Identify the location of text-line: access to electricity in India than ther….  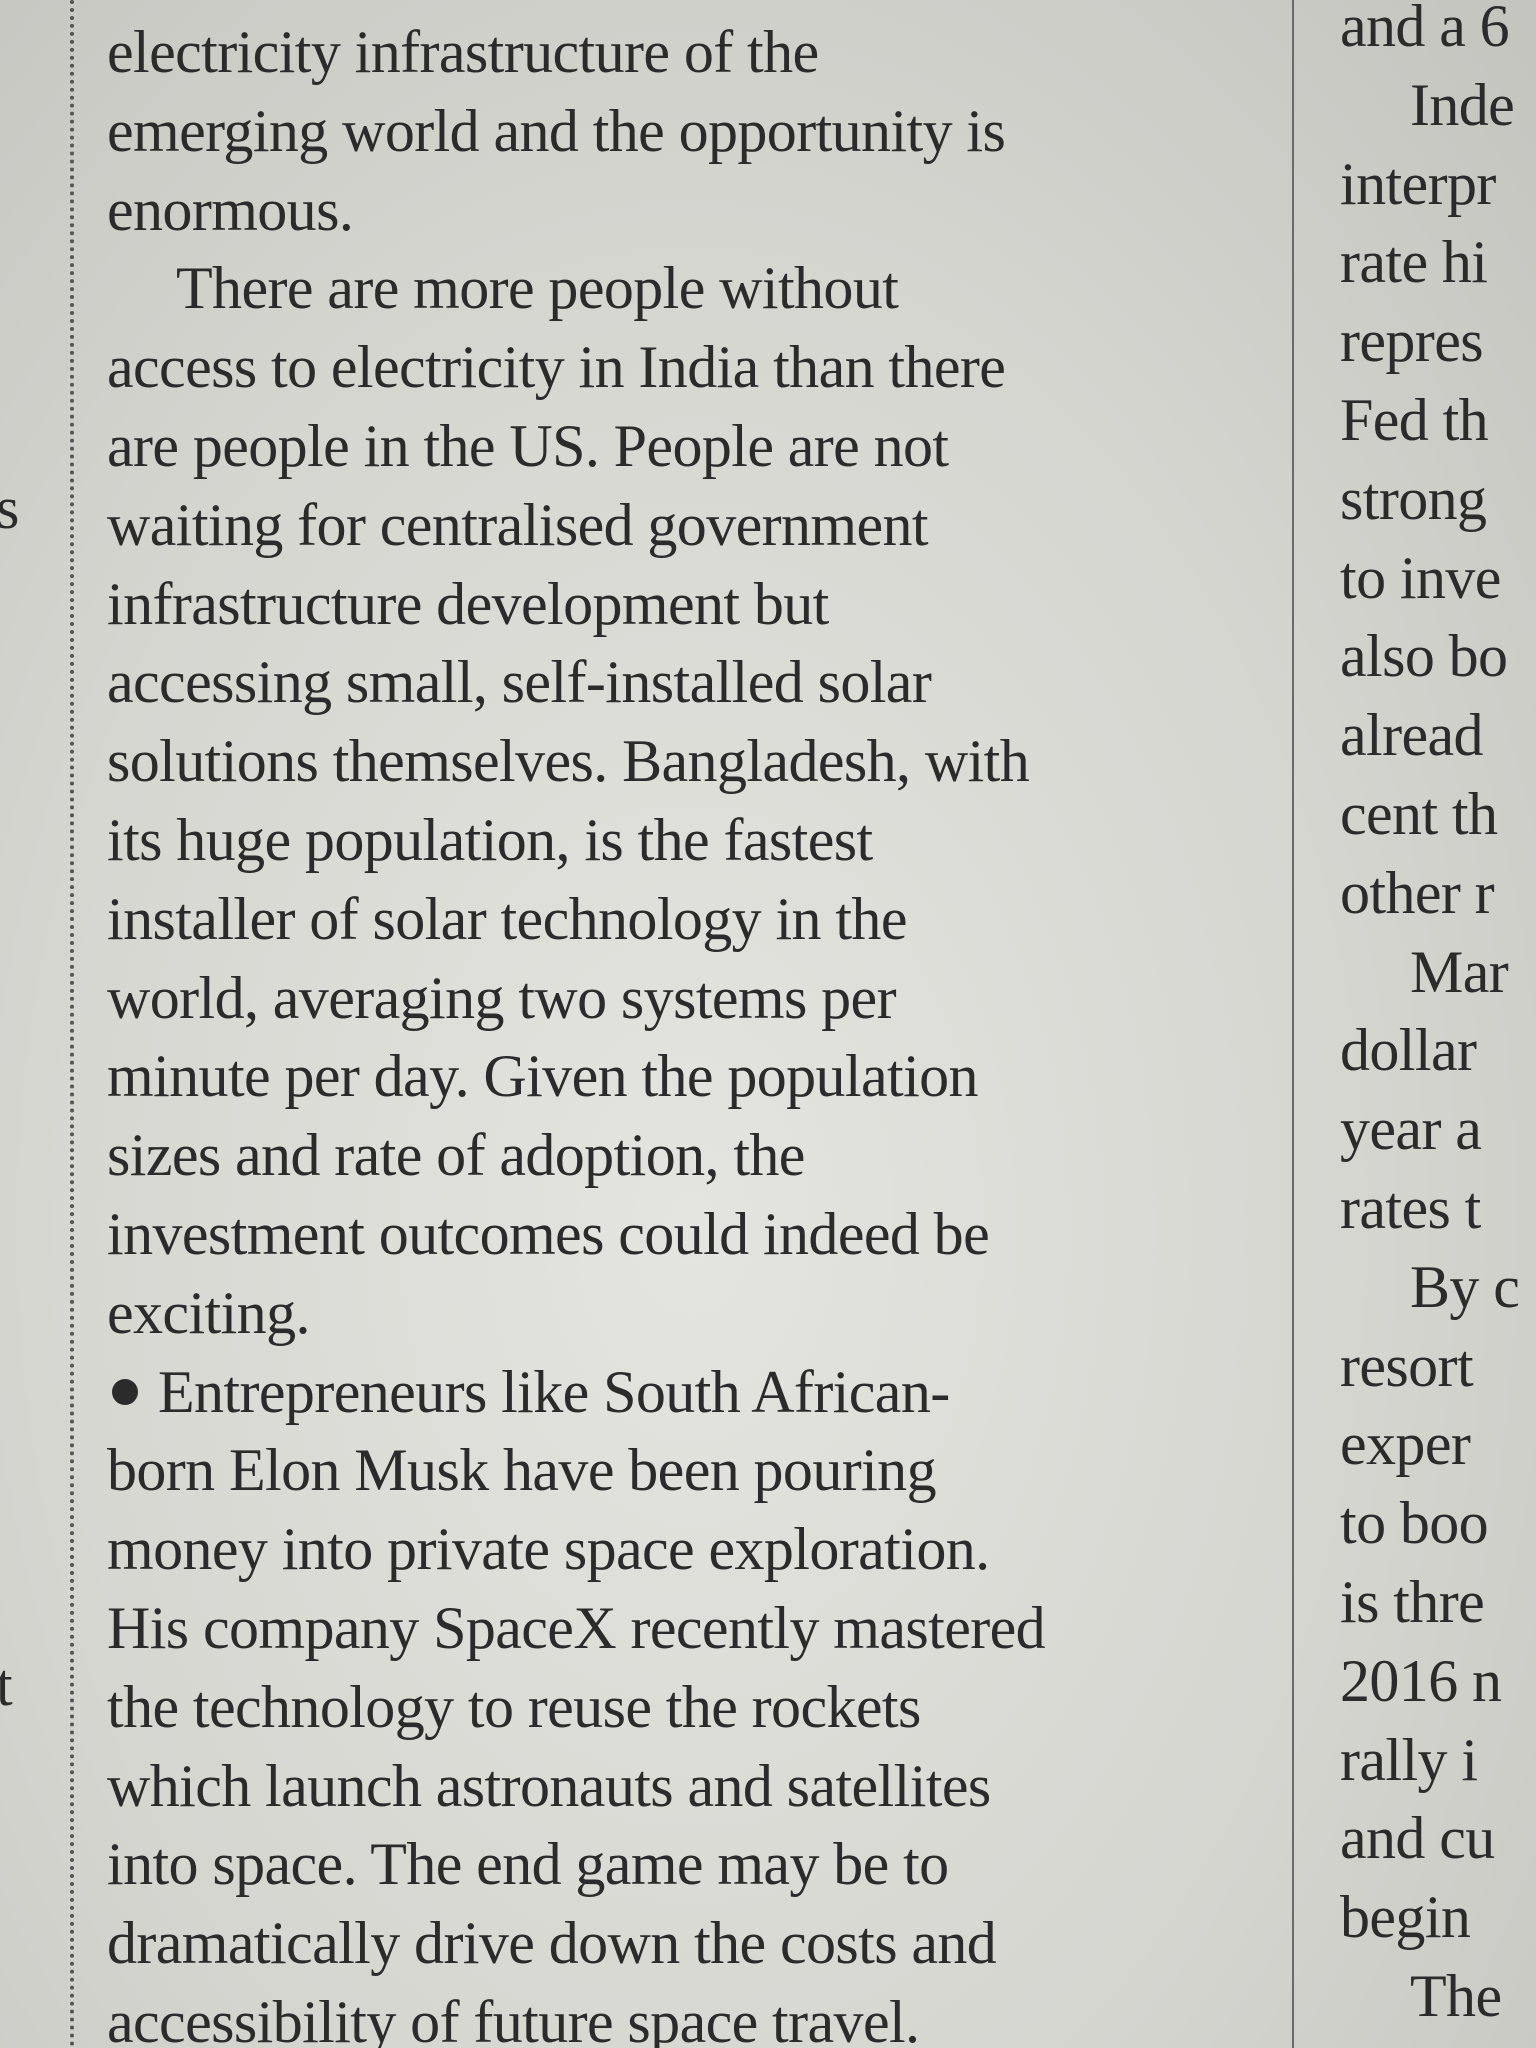
(556, 367).